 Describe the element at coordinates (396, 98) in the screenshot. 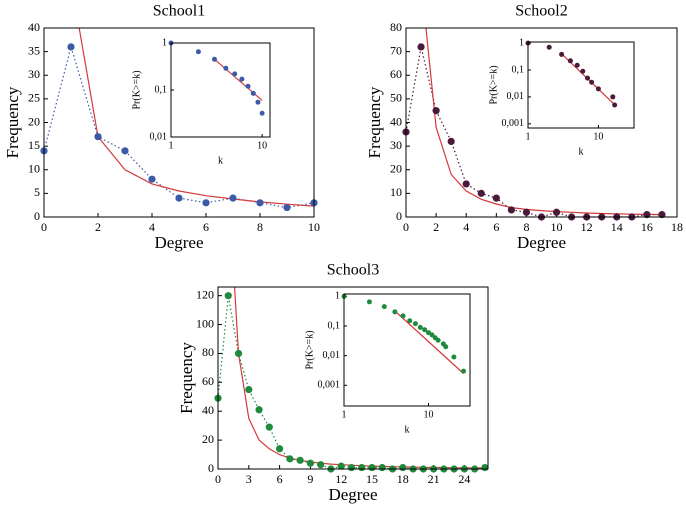

I see `y-tick-label: 50` at that location.